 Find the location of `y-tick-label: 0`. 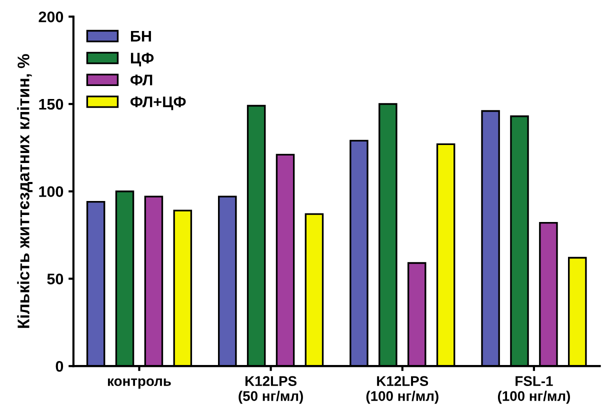

y-tick-label: 0 is located at coordinates (60, 366).